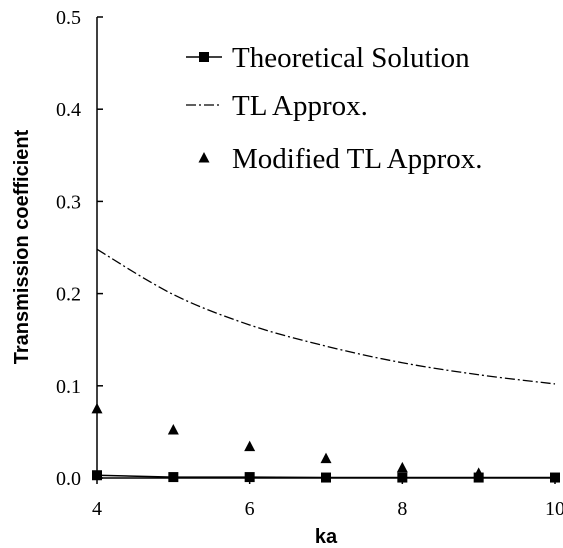  What do you see at coordinates (351, 58) in the screenshot?
I see `legend-label: Theoretical Solution` at bounding box center [351, 58].